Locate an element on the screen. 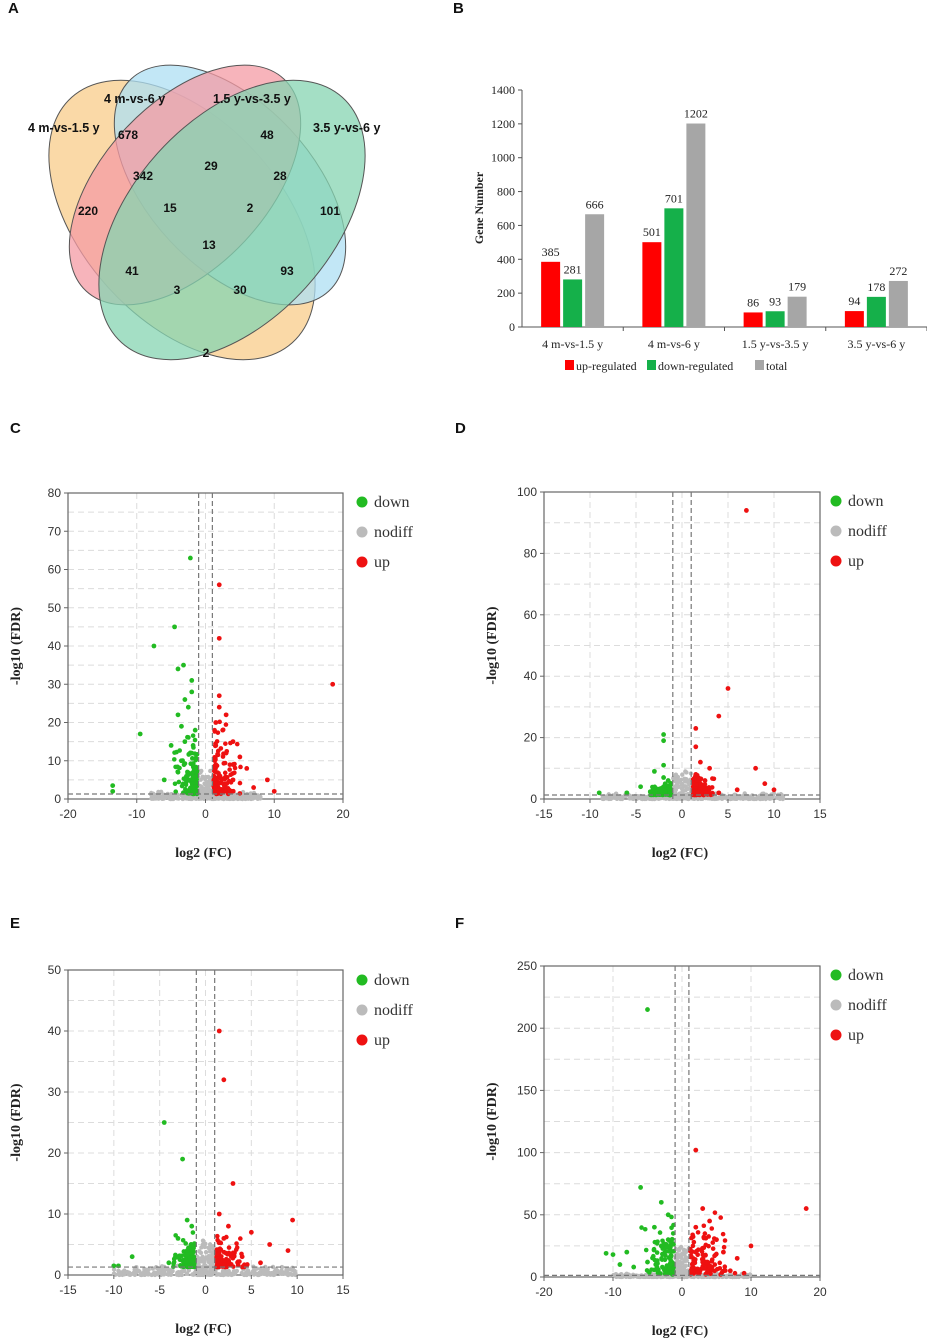  y-tick-label: 40 is located at coordinates (531, 676).